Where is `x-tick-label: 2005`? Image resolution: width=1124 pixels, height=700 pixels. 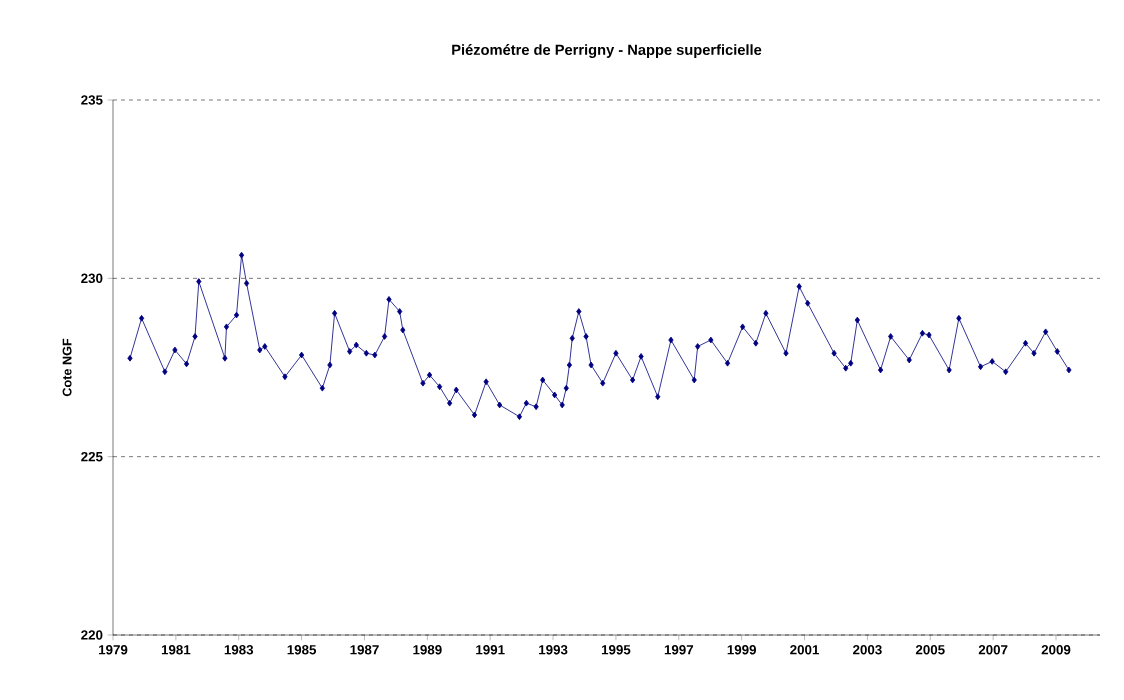 x-tick-label: 2005 is located at coordinates (930, 650).